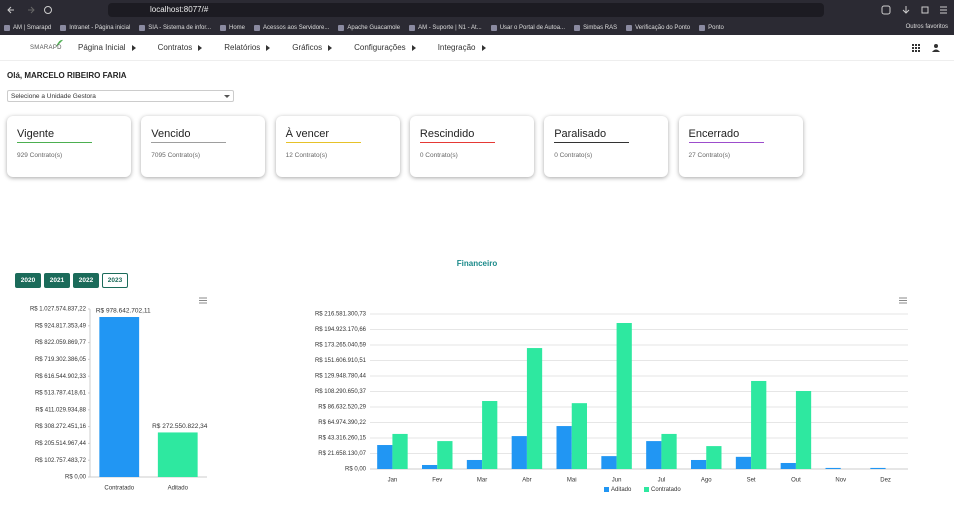  What do you see at coordinates (306, 155) in the screenshot?
I see `card-count: 12 Contrato(s)` at bounding box center [306, 155].